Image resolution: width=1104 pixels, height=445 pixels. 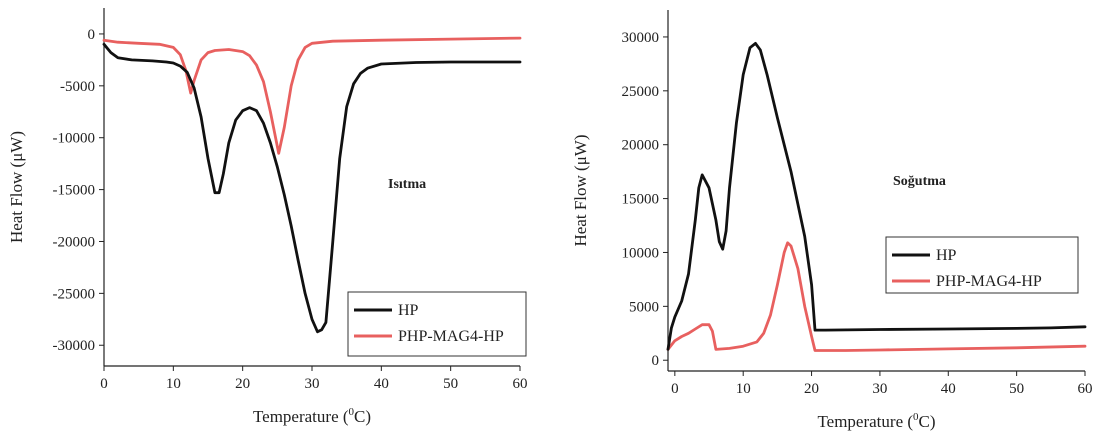 I want to click on y-tick-label: 30000, so click(x=641, y=38).